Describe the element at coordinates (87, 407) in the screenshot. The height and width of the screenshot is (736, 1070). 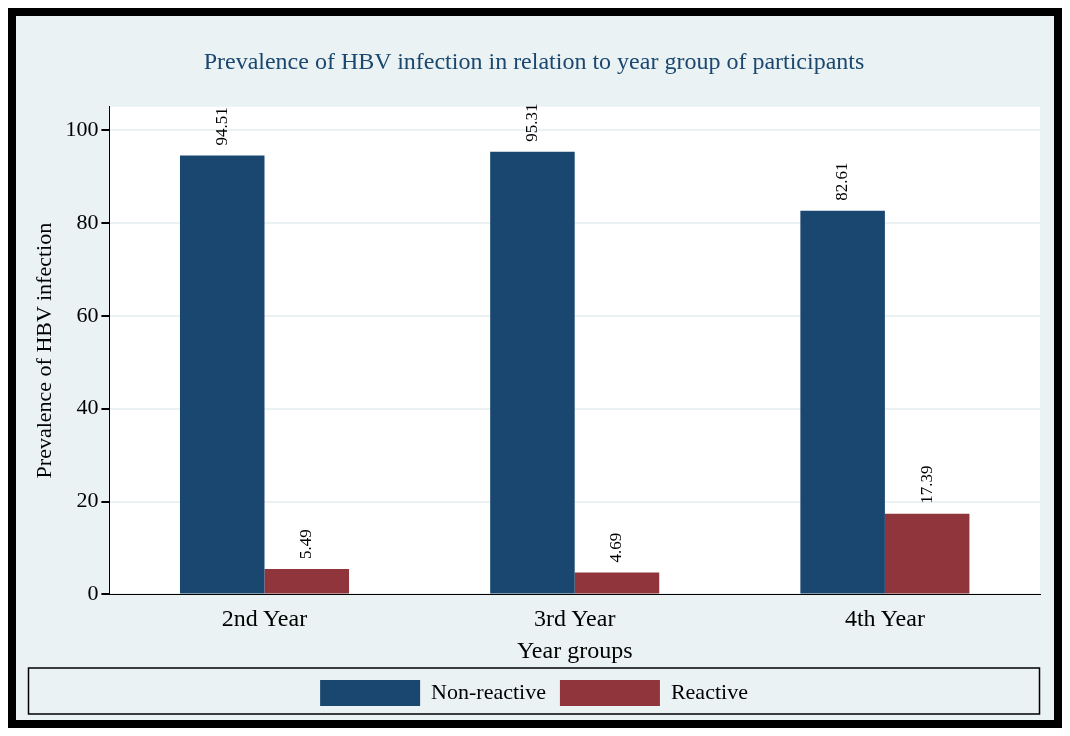
I see `y-tick-label: 40` at that location.